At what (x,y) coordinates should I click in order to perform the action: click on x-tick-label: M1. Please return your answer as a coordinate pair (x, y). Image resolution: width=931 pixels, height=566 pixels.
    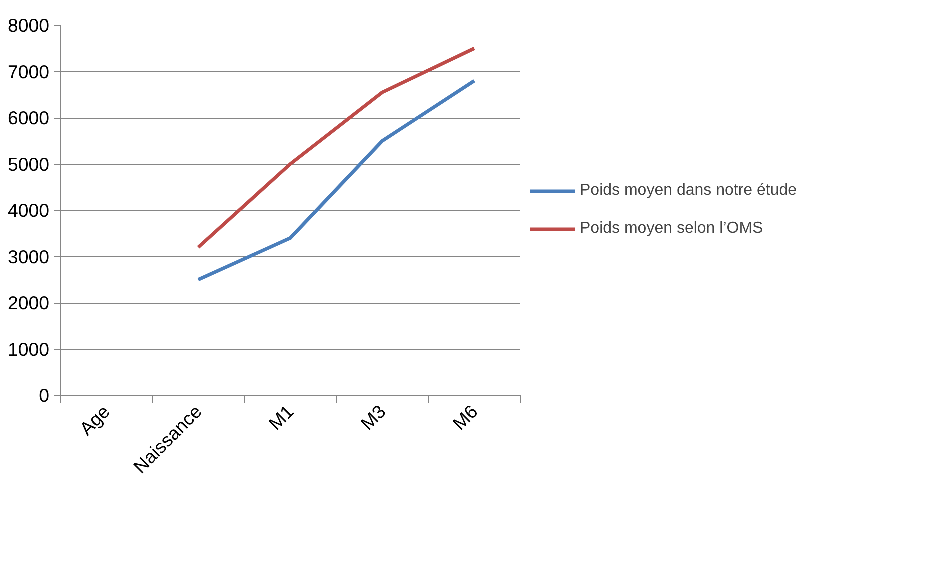
    Looking at the image, I should click on (281, 417).